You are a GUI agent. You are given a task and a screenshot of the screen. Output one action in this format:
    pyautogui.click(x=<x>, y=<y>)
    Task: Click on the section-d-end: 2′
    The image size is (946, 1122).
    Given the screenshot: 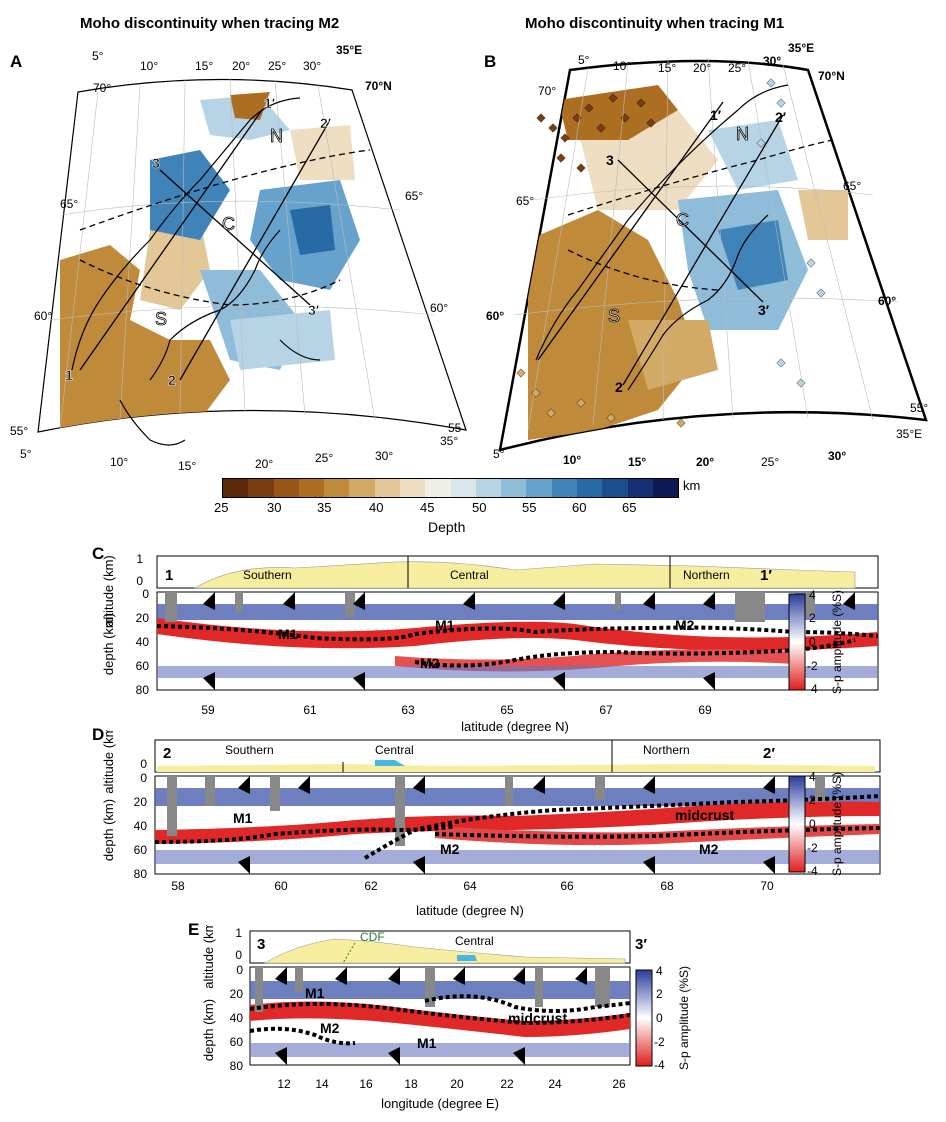 What is the action you would take?
    pyautogui.click(x=769, y=753)
    